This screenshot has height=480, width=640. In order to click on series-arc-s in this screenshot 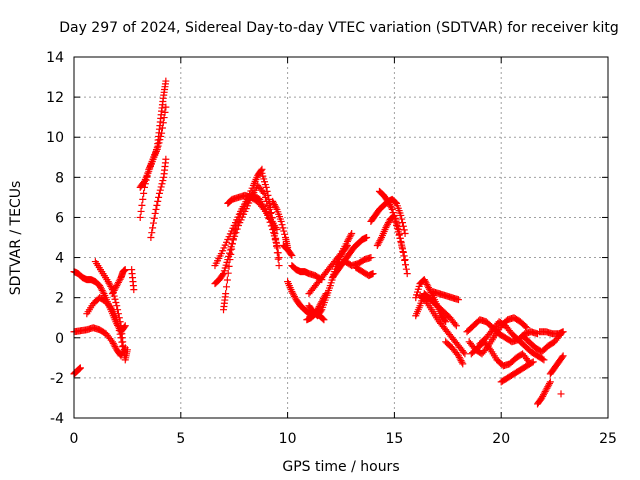, I will do `click(307, 273)`.